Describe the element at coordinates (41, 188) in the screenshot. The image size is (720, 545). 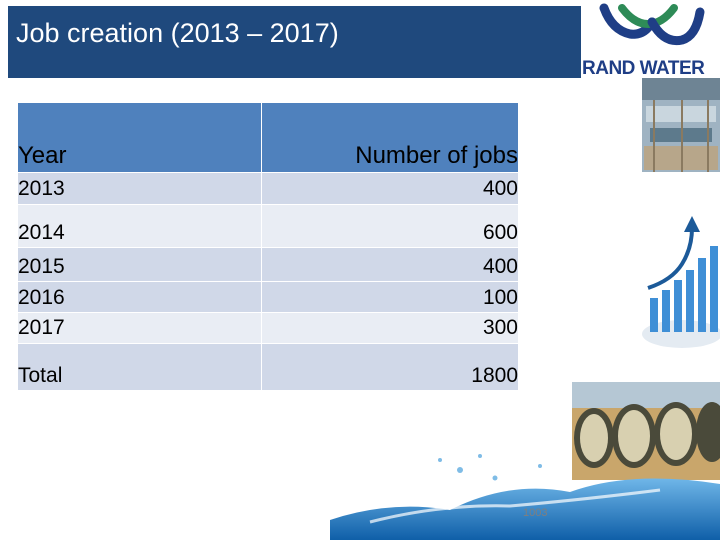
I see `row-year: 2013` at that location.